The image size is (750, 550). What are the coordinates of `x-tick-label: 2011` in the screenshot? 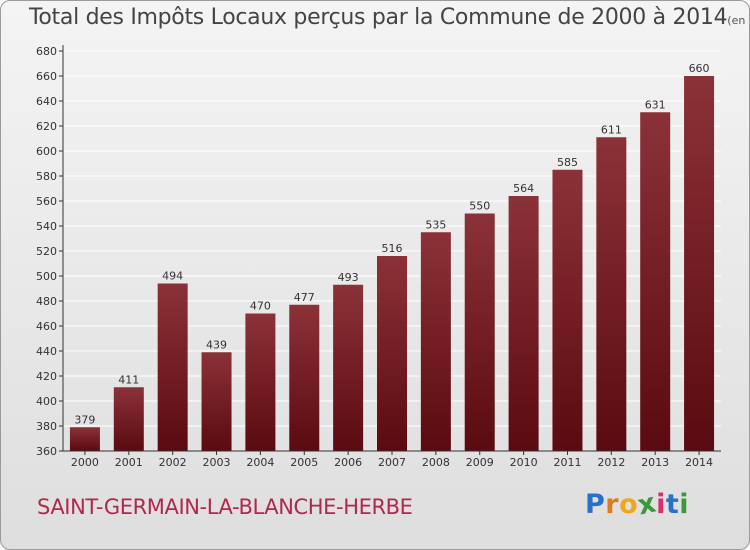 It's located at (567, 462).